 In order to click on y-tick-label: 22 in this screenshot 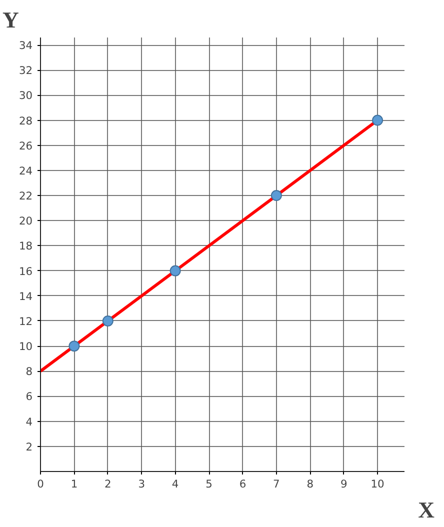, I will do `click(25, 196)`.